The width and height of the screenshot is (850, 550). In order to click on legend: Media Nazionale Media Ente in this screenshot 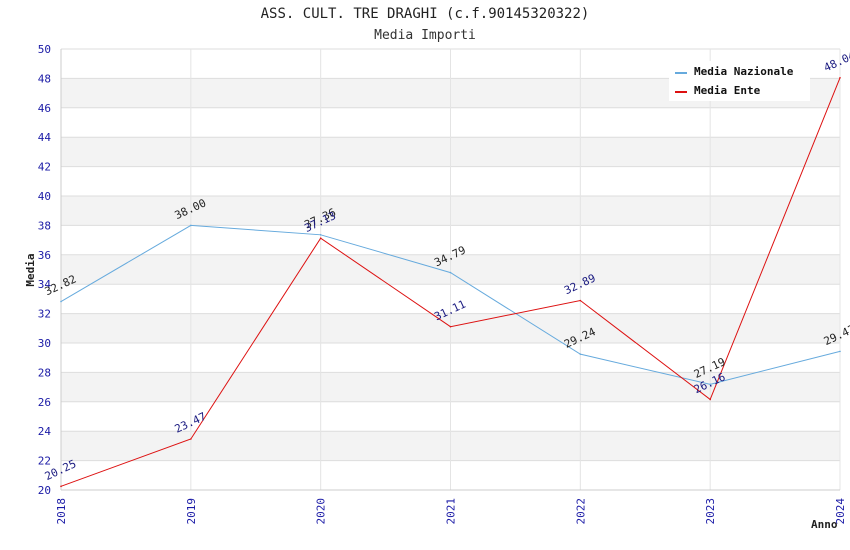, I will do `click(739, 81)`.